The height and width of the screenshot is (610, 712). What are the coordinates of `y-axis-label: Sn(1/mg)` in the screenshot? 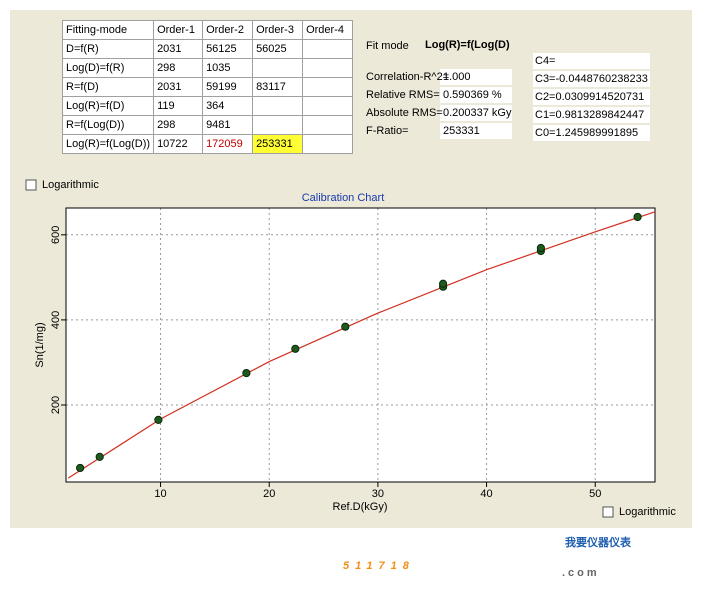 It's located at (40, 344).